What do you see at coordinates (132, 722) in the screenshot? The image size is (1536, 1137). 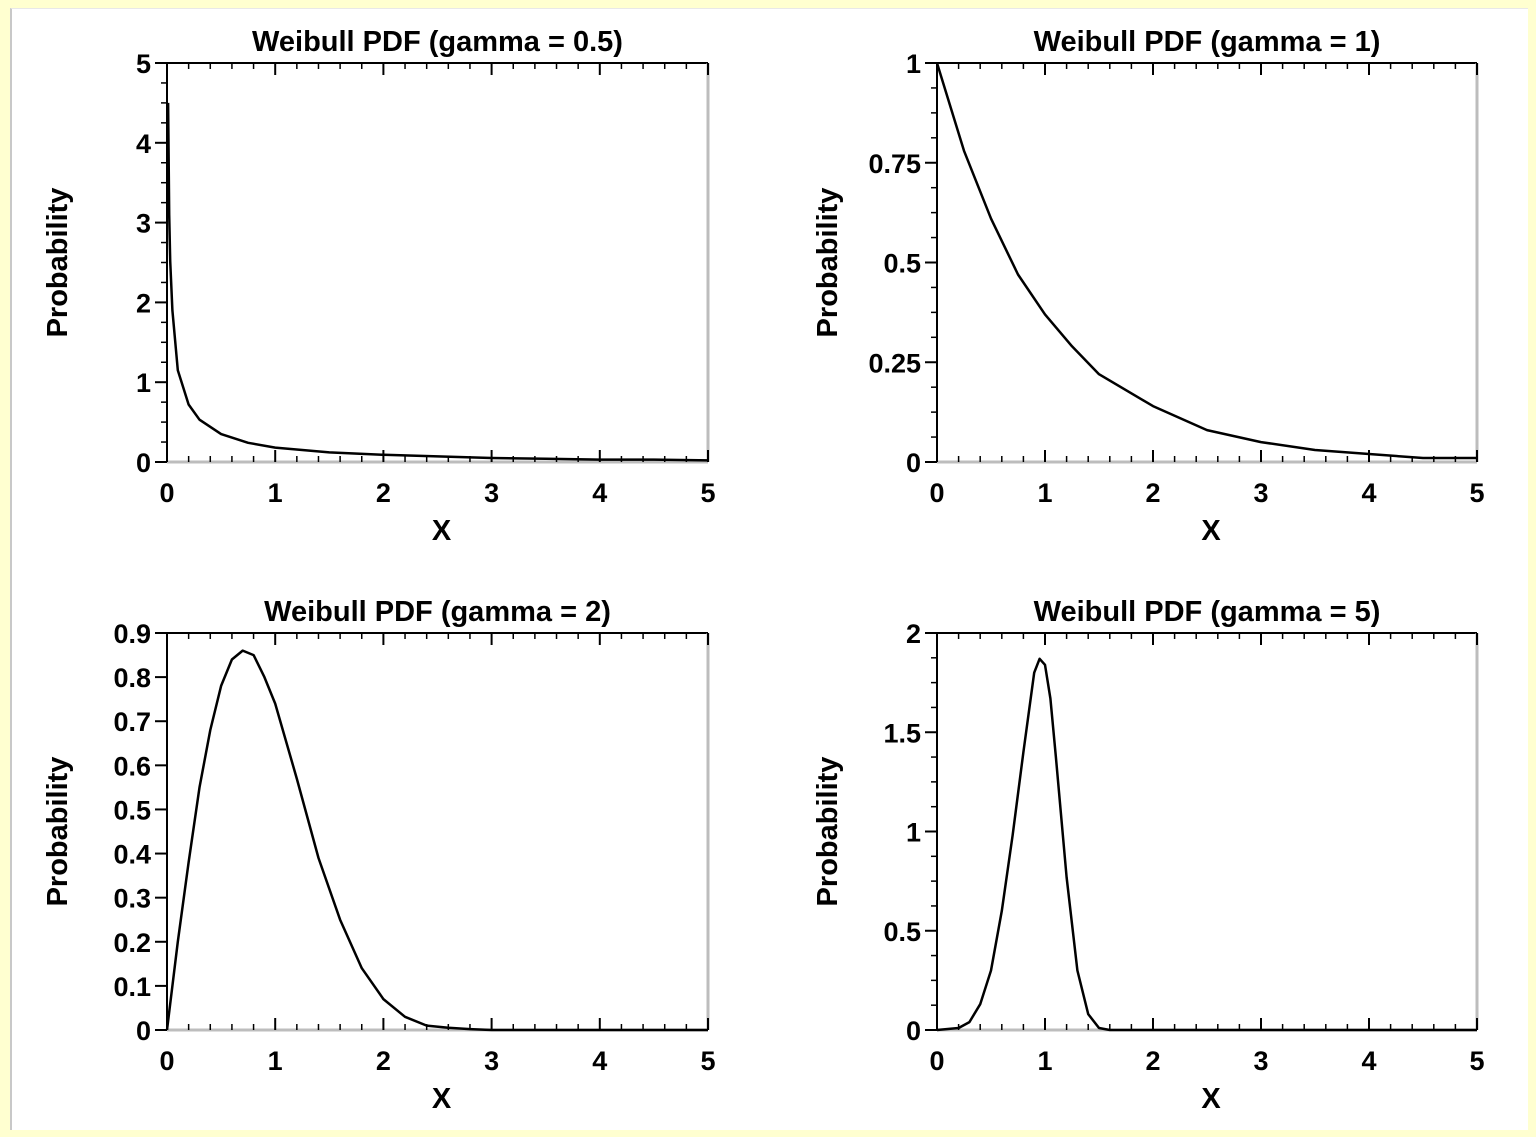 I see `y-tick-label: 0.7` at bounding box center [132, 722].